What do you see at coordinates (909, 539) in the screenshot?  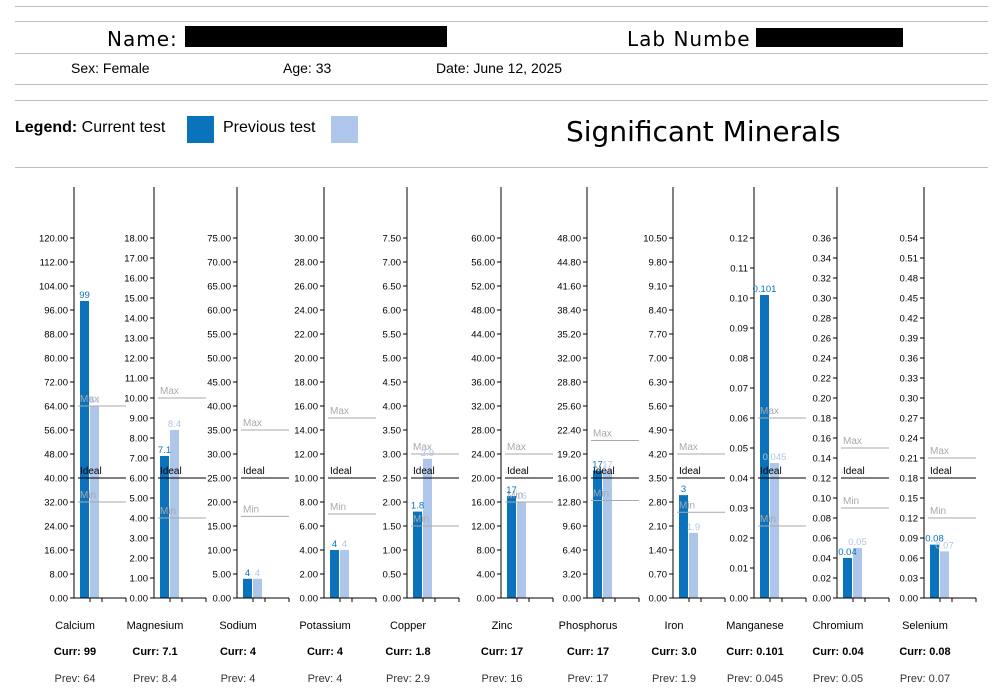 I see `selenium-tick-label: 0.09` at bounding box center [909, 539].